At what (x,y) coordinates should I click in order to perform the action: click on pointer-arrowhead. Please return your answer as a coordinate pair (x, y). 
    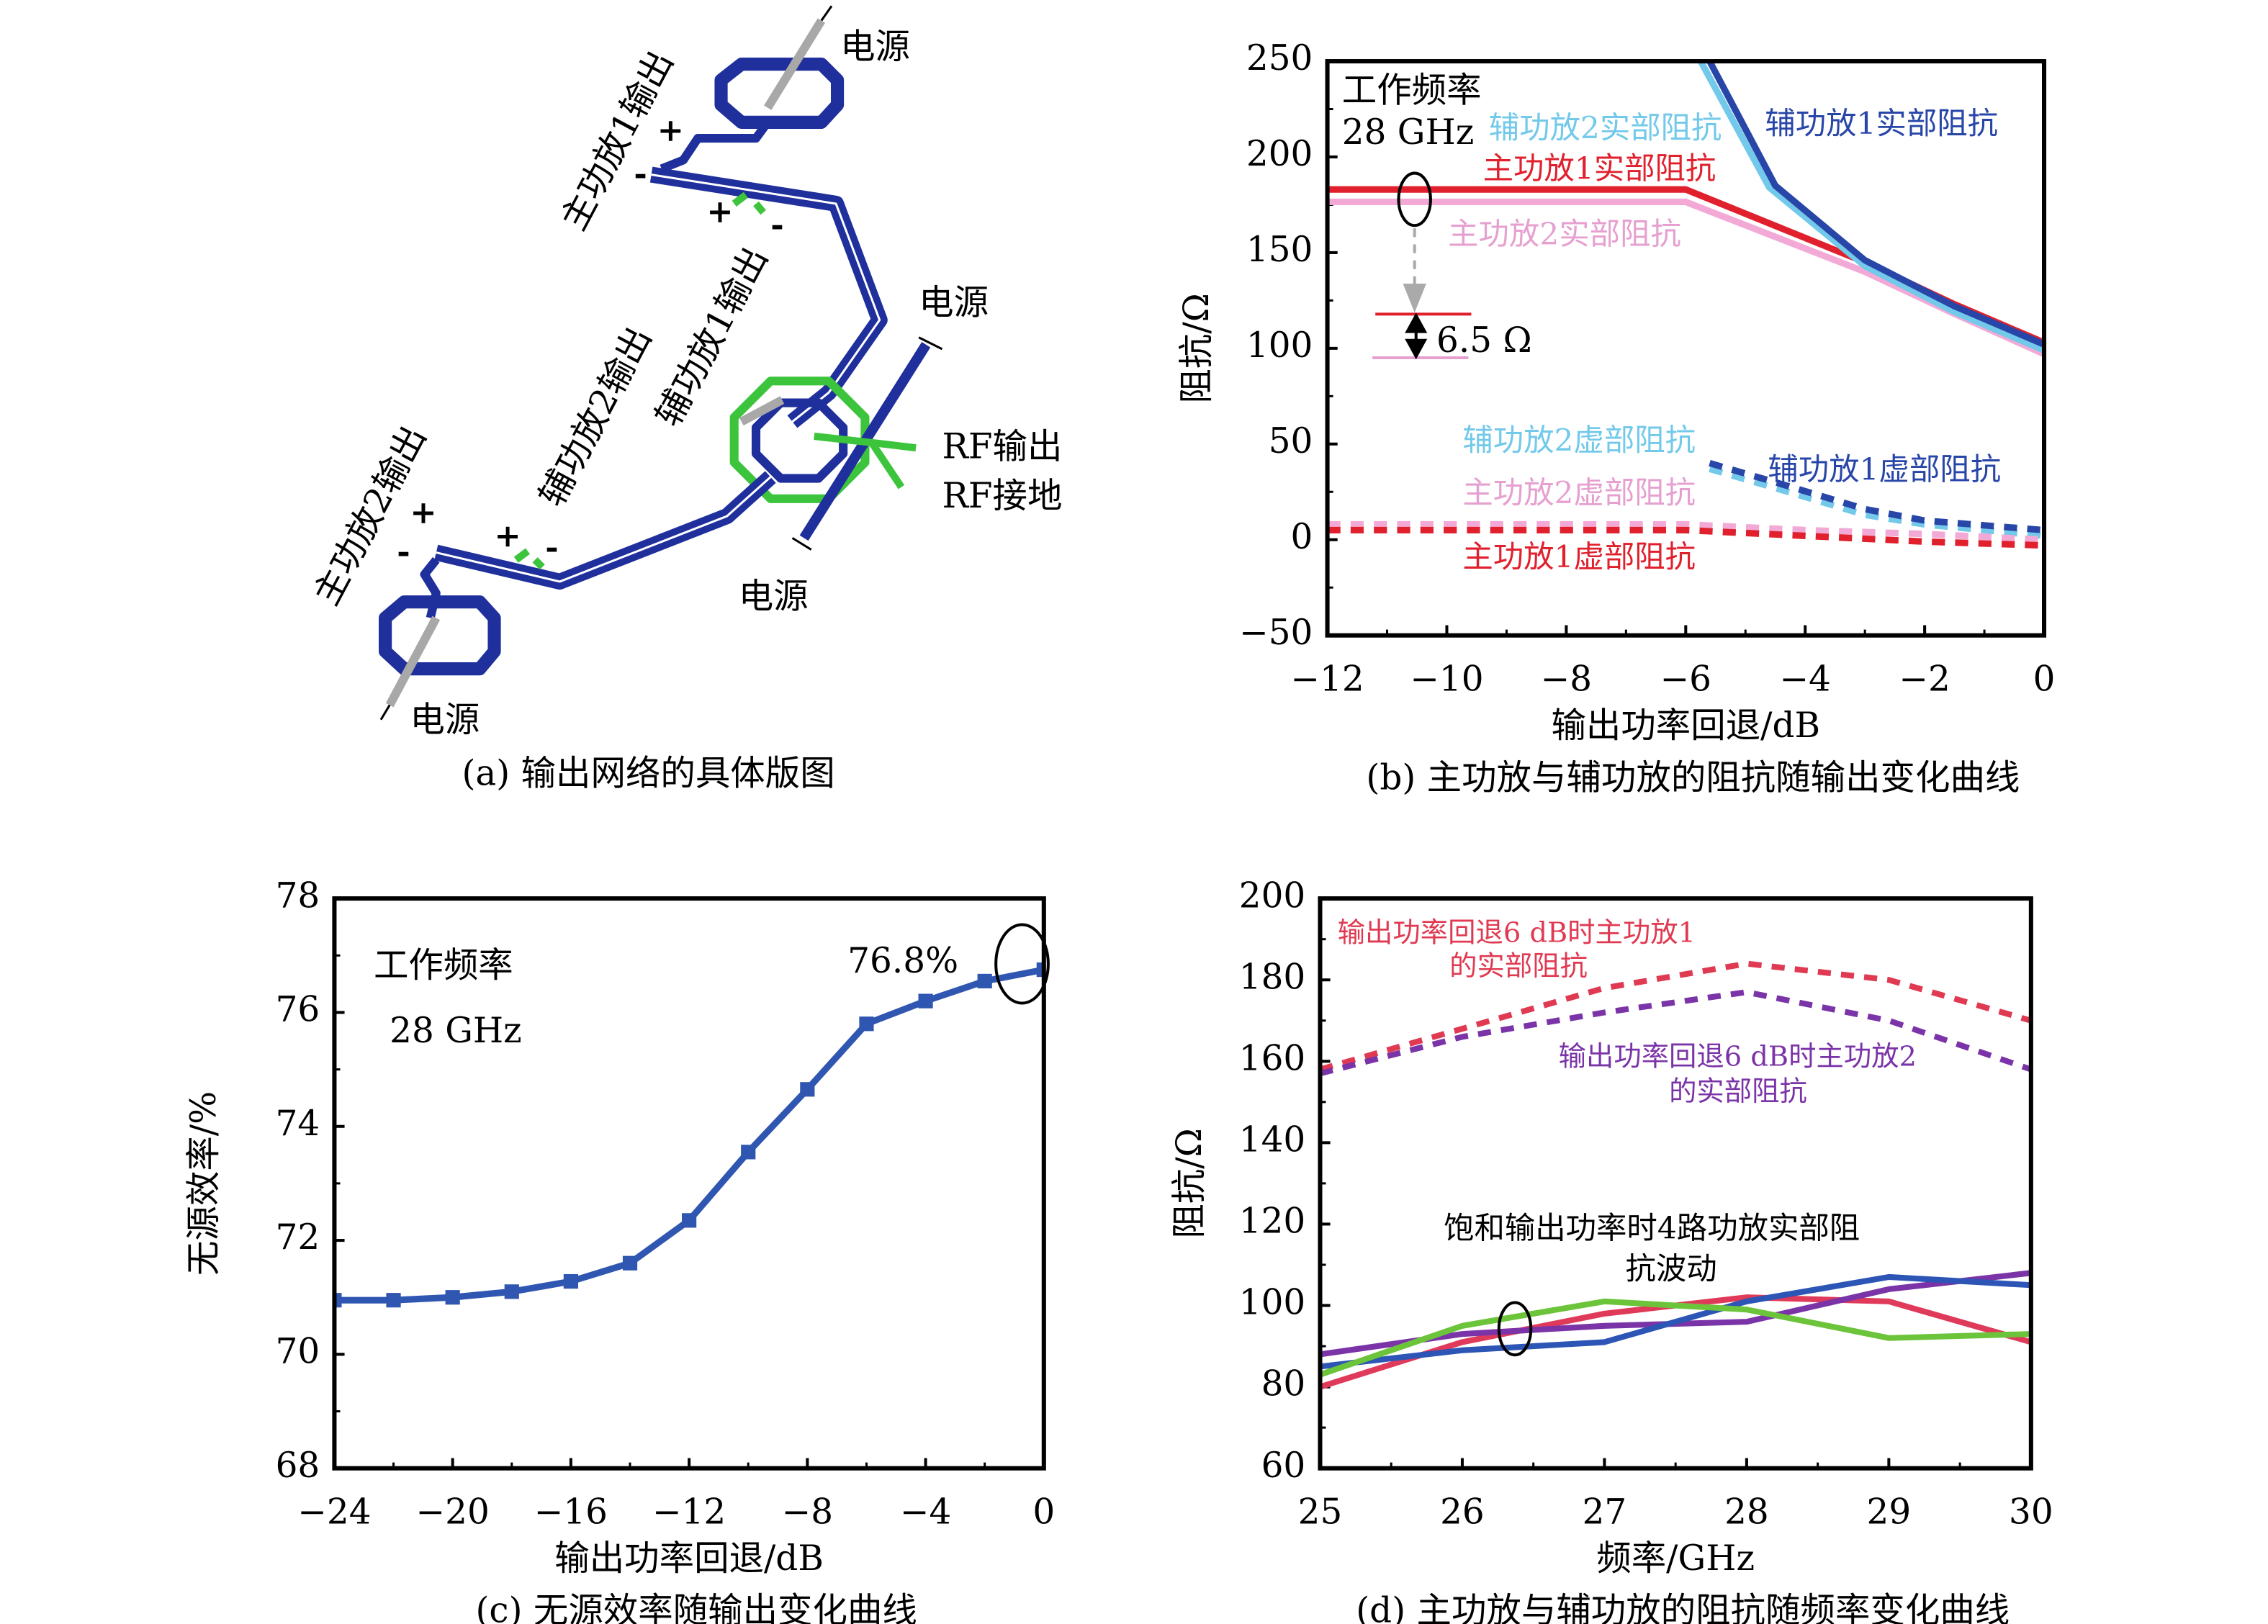
    Looking at the image, I should click on (1414, 298).